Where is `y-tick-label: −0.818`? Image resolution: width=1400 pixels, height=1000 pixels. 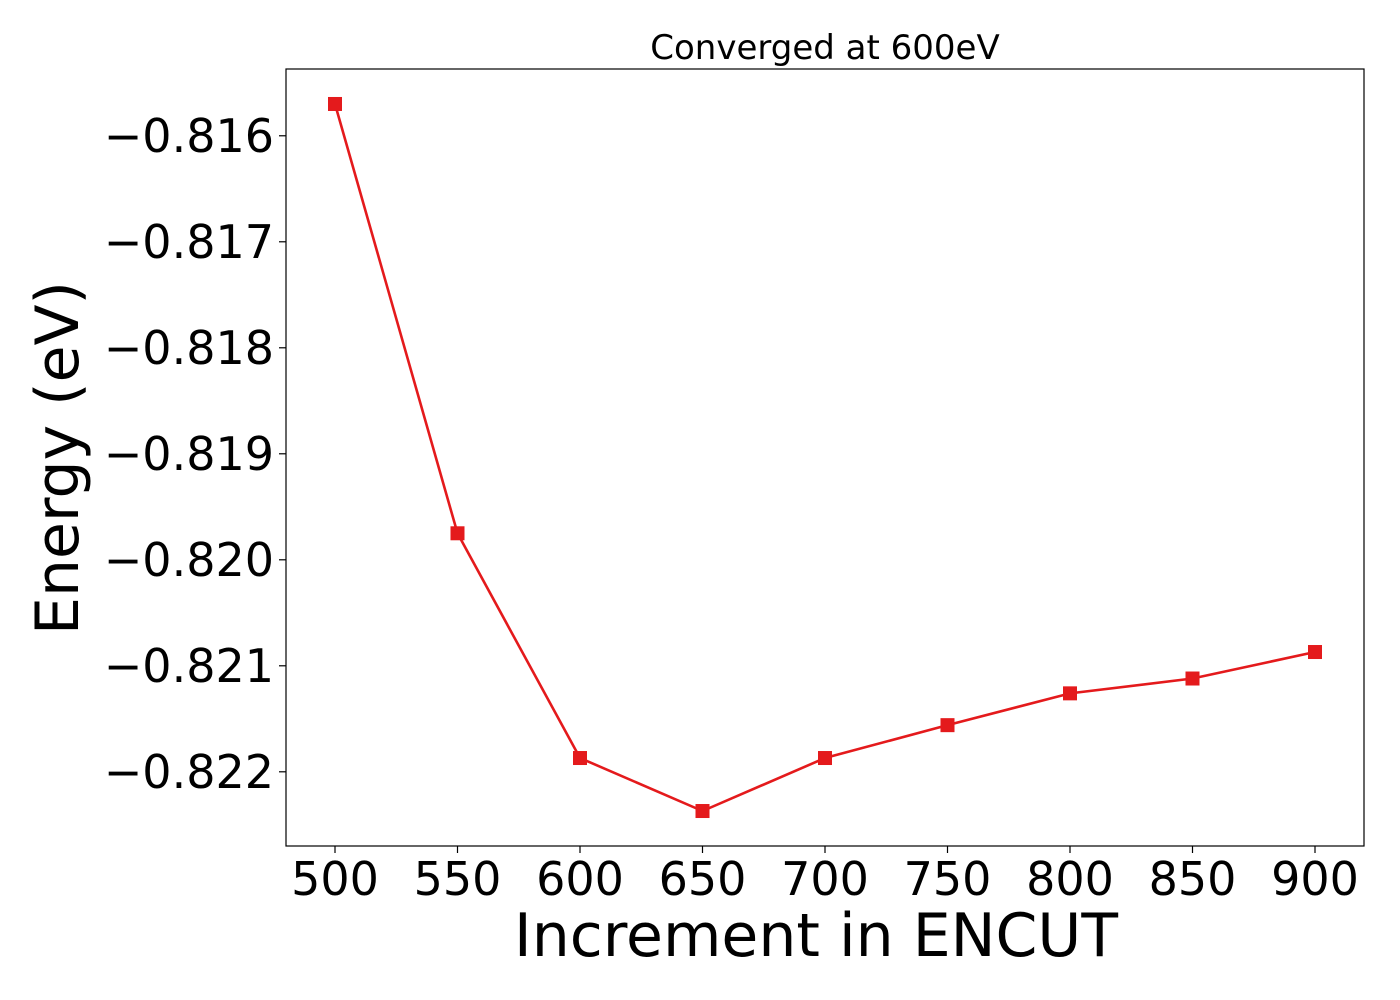 y-tick-label: −0.818 is located at coordinates (189, 348).